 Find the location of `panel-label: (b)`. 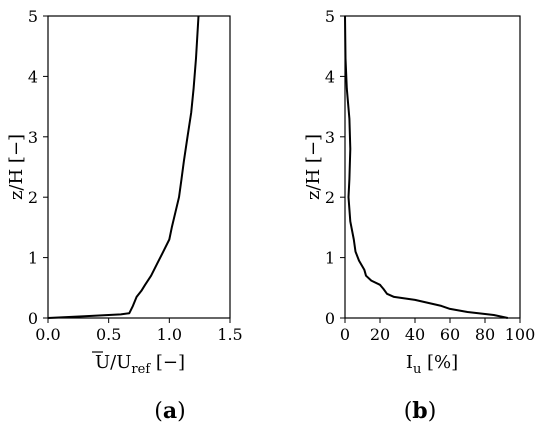

panel-label: (b) is located at coordinates (420, 411).